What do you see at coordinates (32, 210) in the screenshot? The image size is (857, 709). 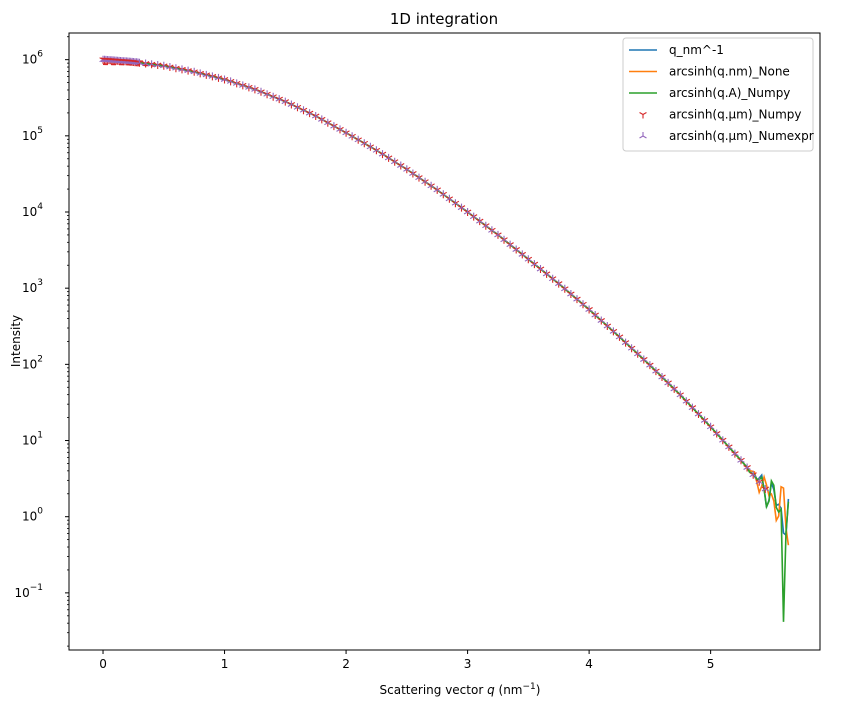 I see `y-tick-label: 10⁴` at bounding box center [32, 210].